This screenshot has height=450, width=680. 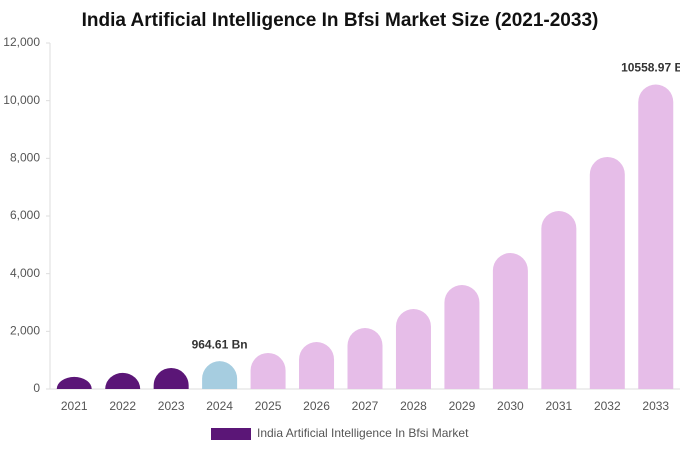 I want to click on x-tick-label: 2033, so click(x=655, y=406).